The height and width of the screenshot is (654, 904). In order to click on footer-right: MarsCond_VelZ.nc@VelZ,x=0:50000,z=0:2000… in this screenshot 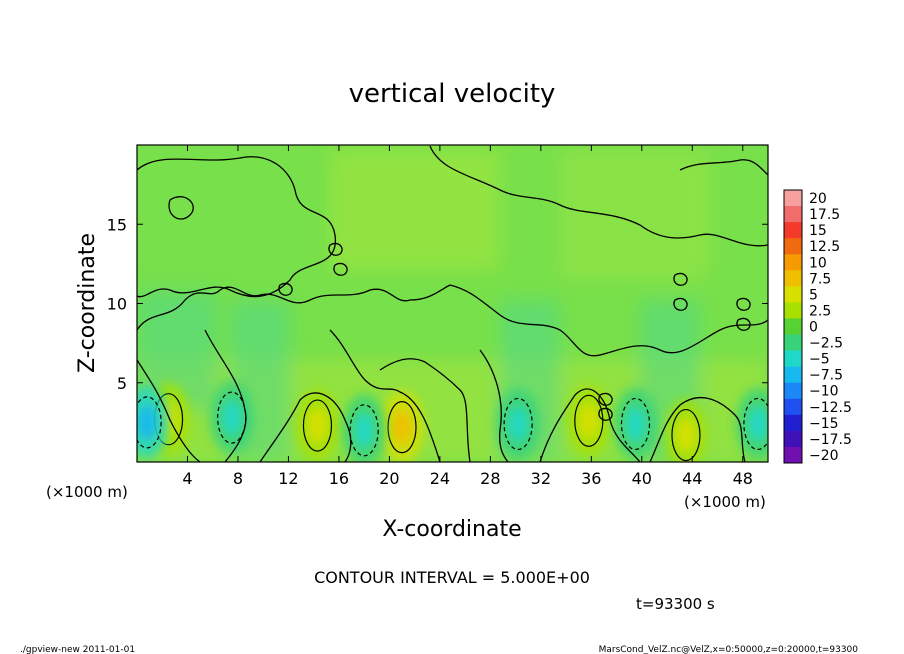, I will do `click(729, 649)`.